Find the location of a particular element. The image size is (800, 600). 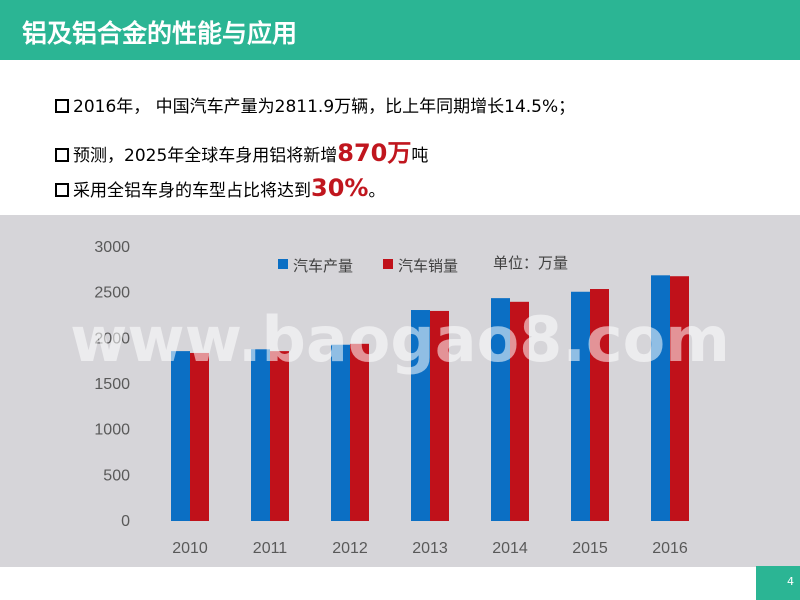

x-tick-label: 2010 is located at coordinates (190, 548).